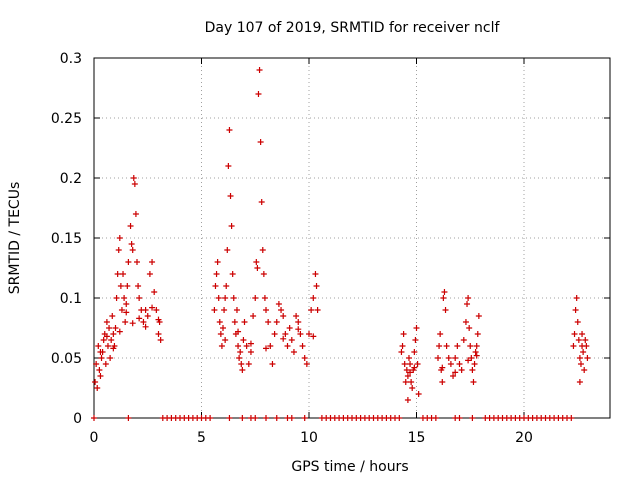  What do you see at coordinates (417, 438) in the screenshot?
I see `x-tick-label: 15` at bounding box center [417, 438].